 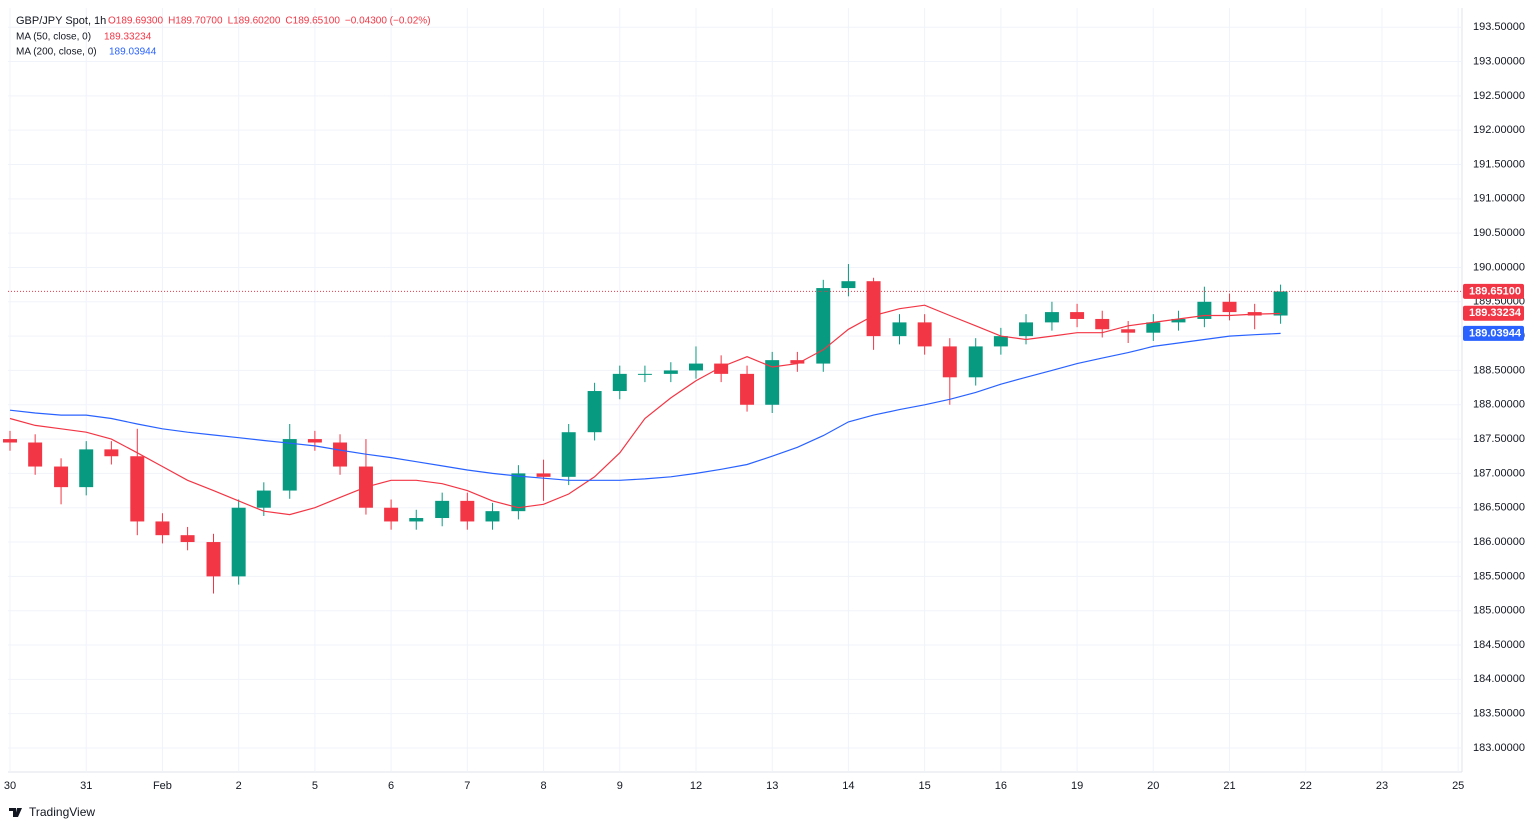 What do you see at coordinates (312, 21) in the screenshot?
I see `ohlc-label: C189.65100` at bounding box center [312, 21].